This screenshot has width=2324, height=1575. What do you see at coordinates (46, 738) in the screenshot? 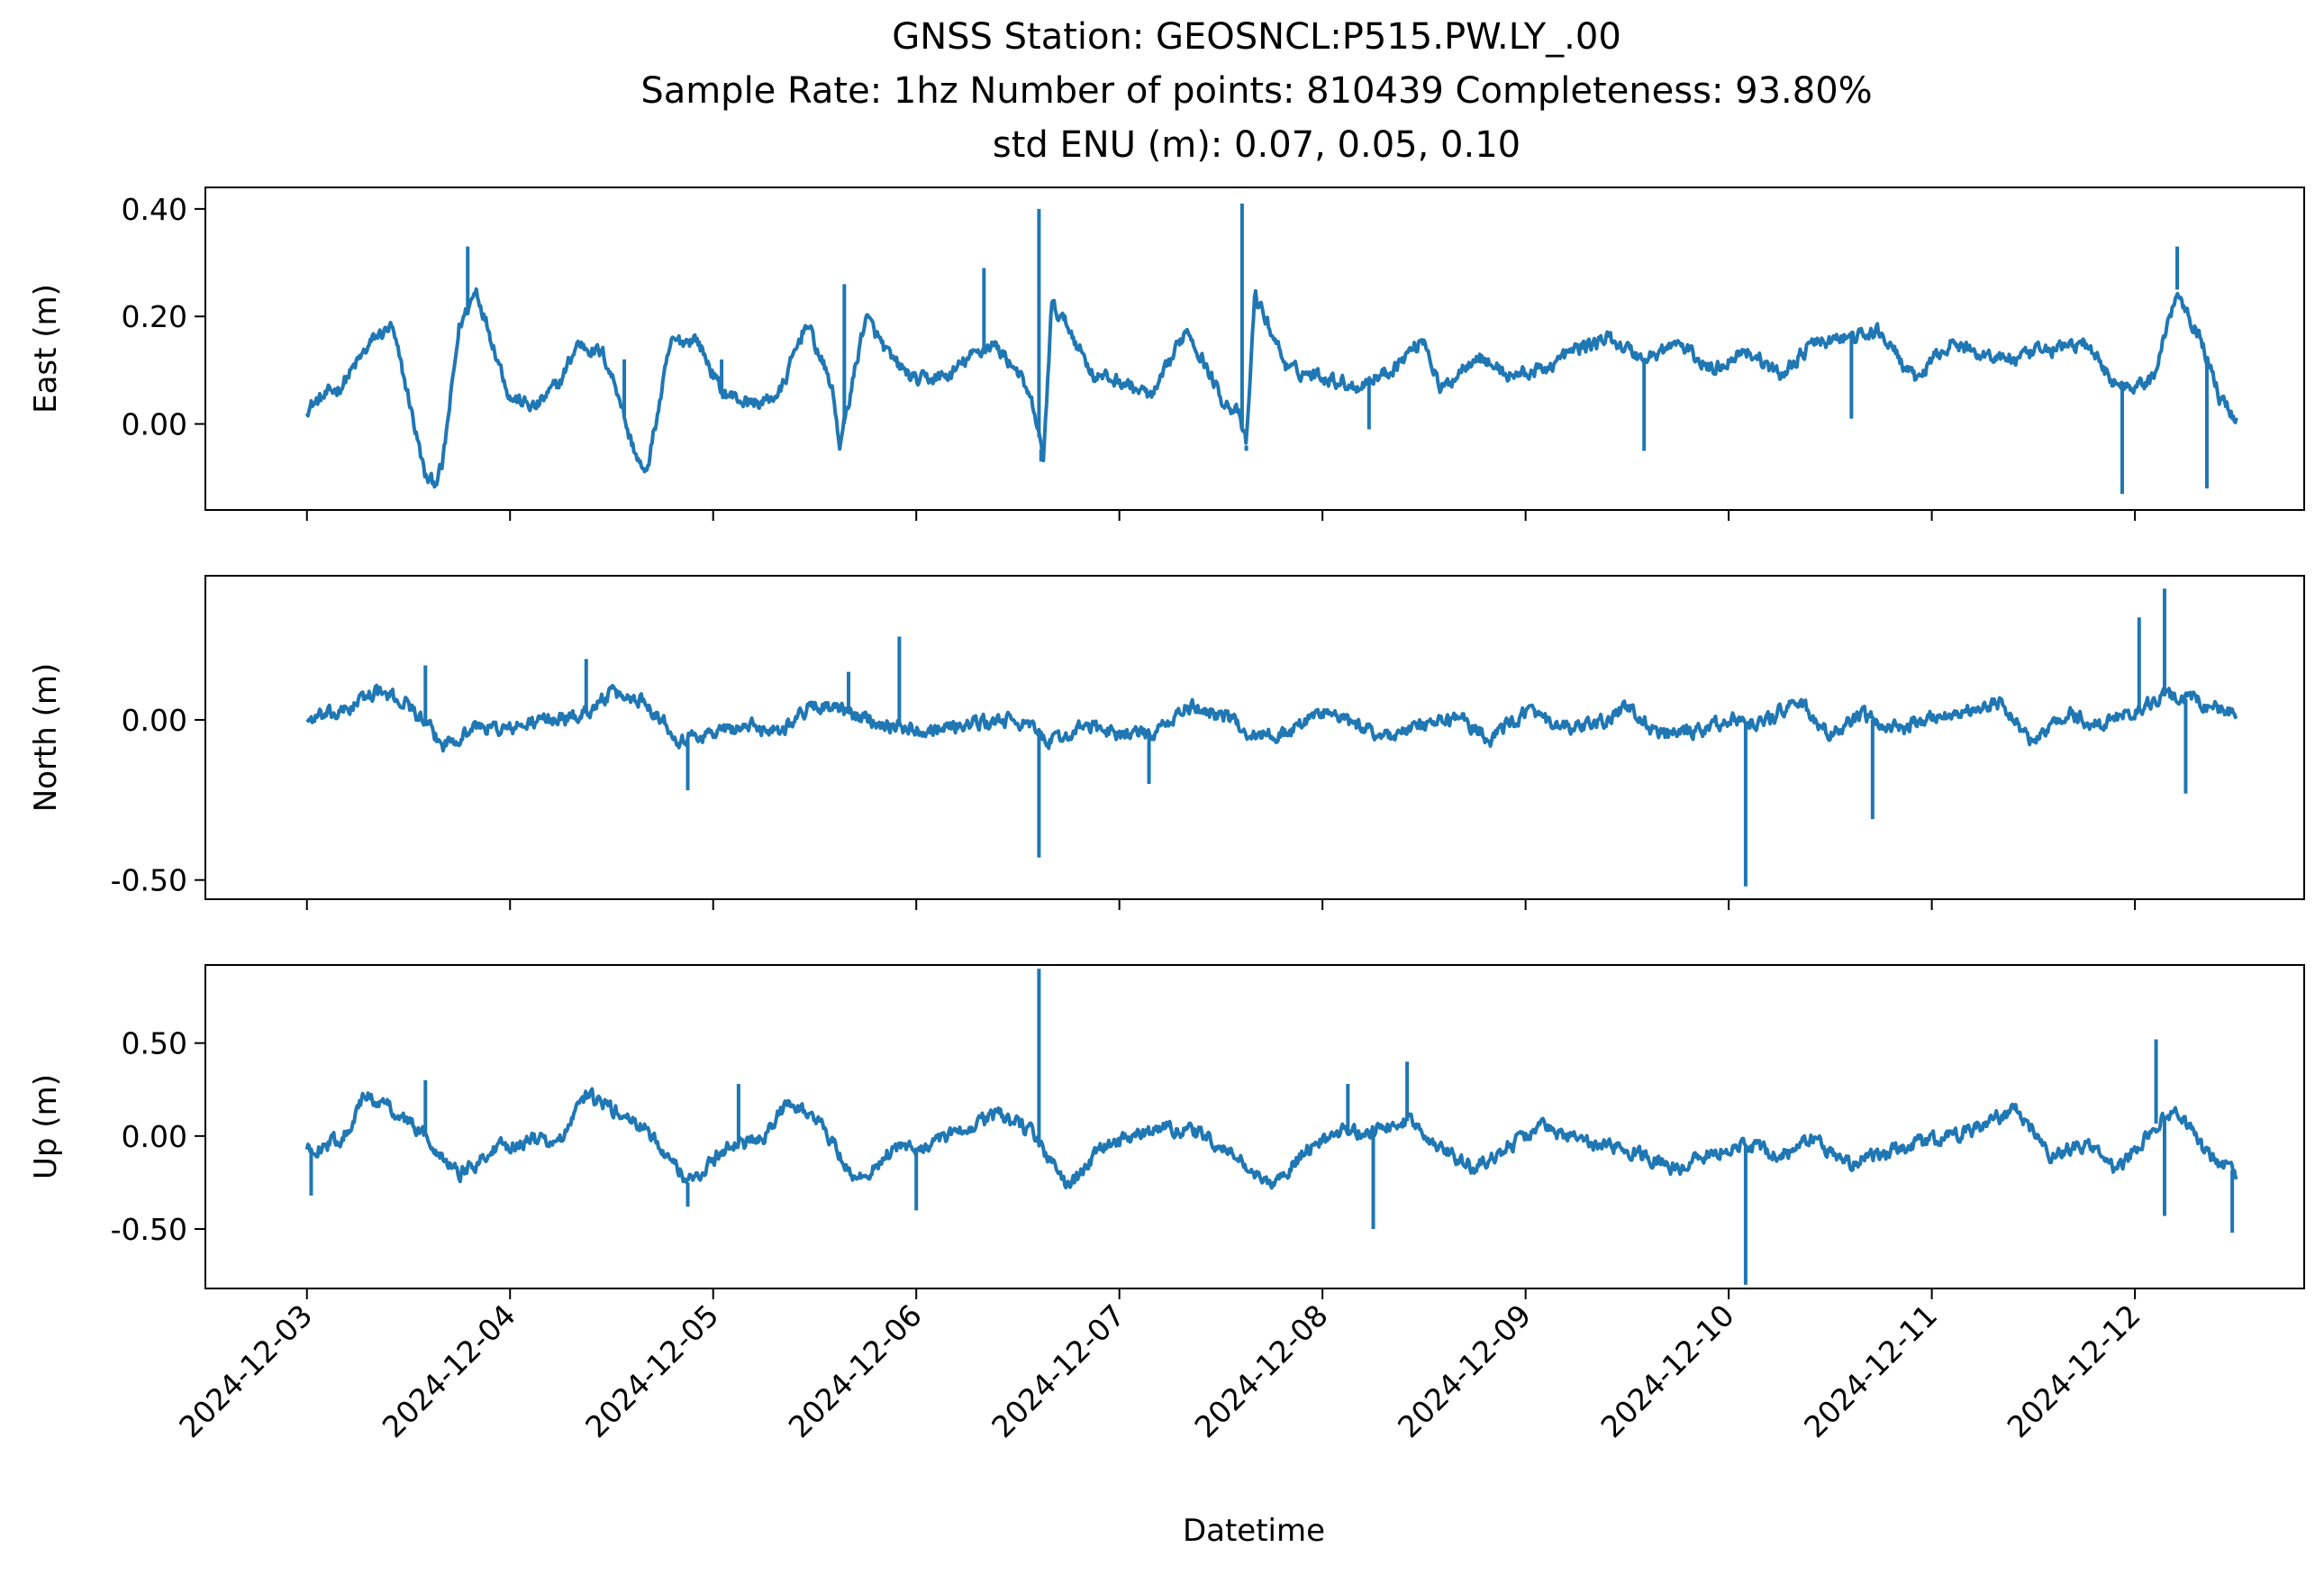
I see `y-axis-label: North (m)` at bounding box center [46, 738].